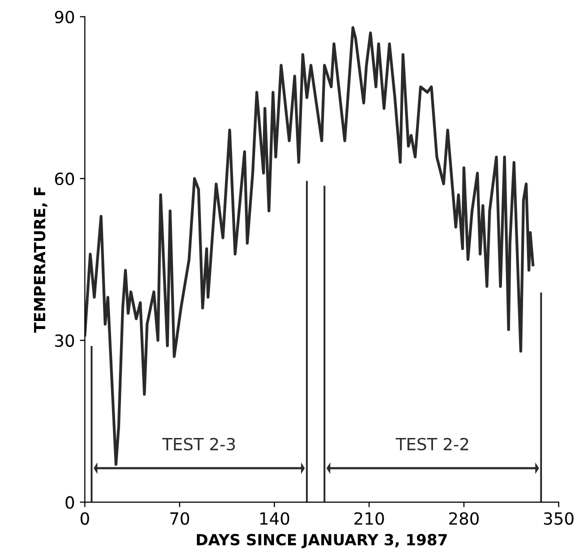 The width and height of the screenshot is (585, 558). I want to click on y-axis-title: TEMPERATURE, F, so click(41, 260).